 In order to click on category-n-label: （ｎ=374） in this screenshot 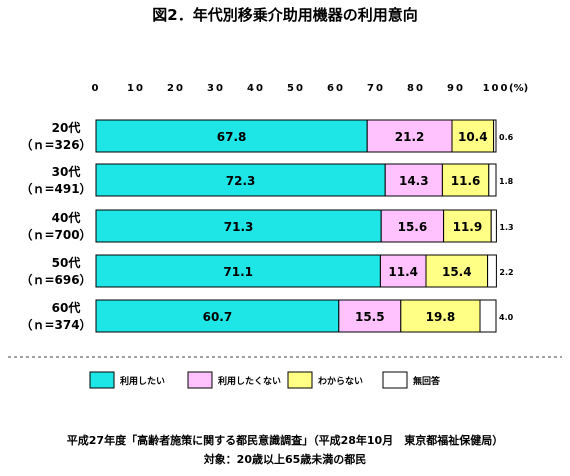, I will do `click(55, 324)`.